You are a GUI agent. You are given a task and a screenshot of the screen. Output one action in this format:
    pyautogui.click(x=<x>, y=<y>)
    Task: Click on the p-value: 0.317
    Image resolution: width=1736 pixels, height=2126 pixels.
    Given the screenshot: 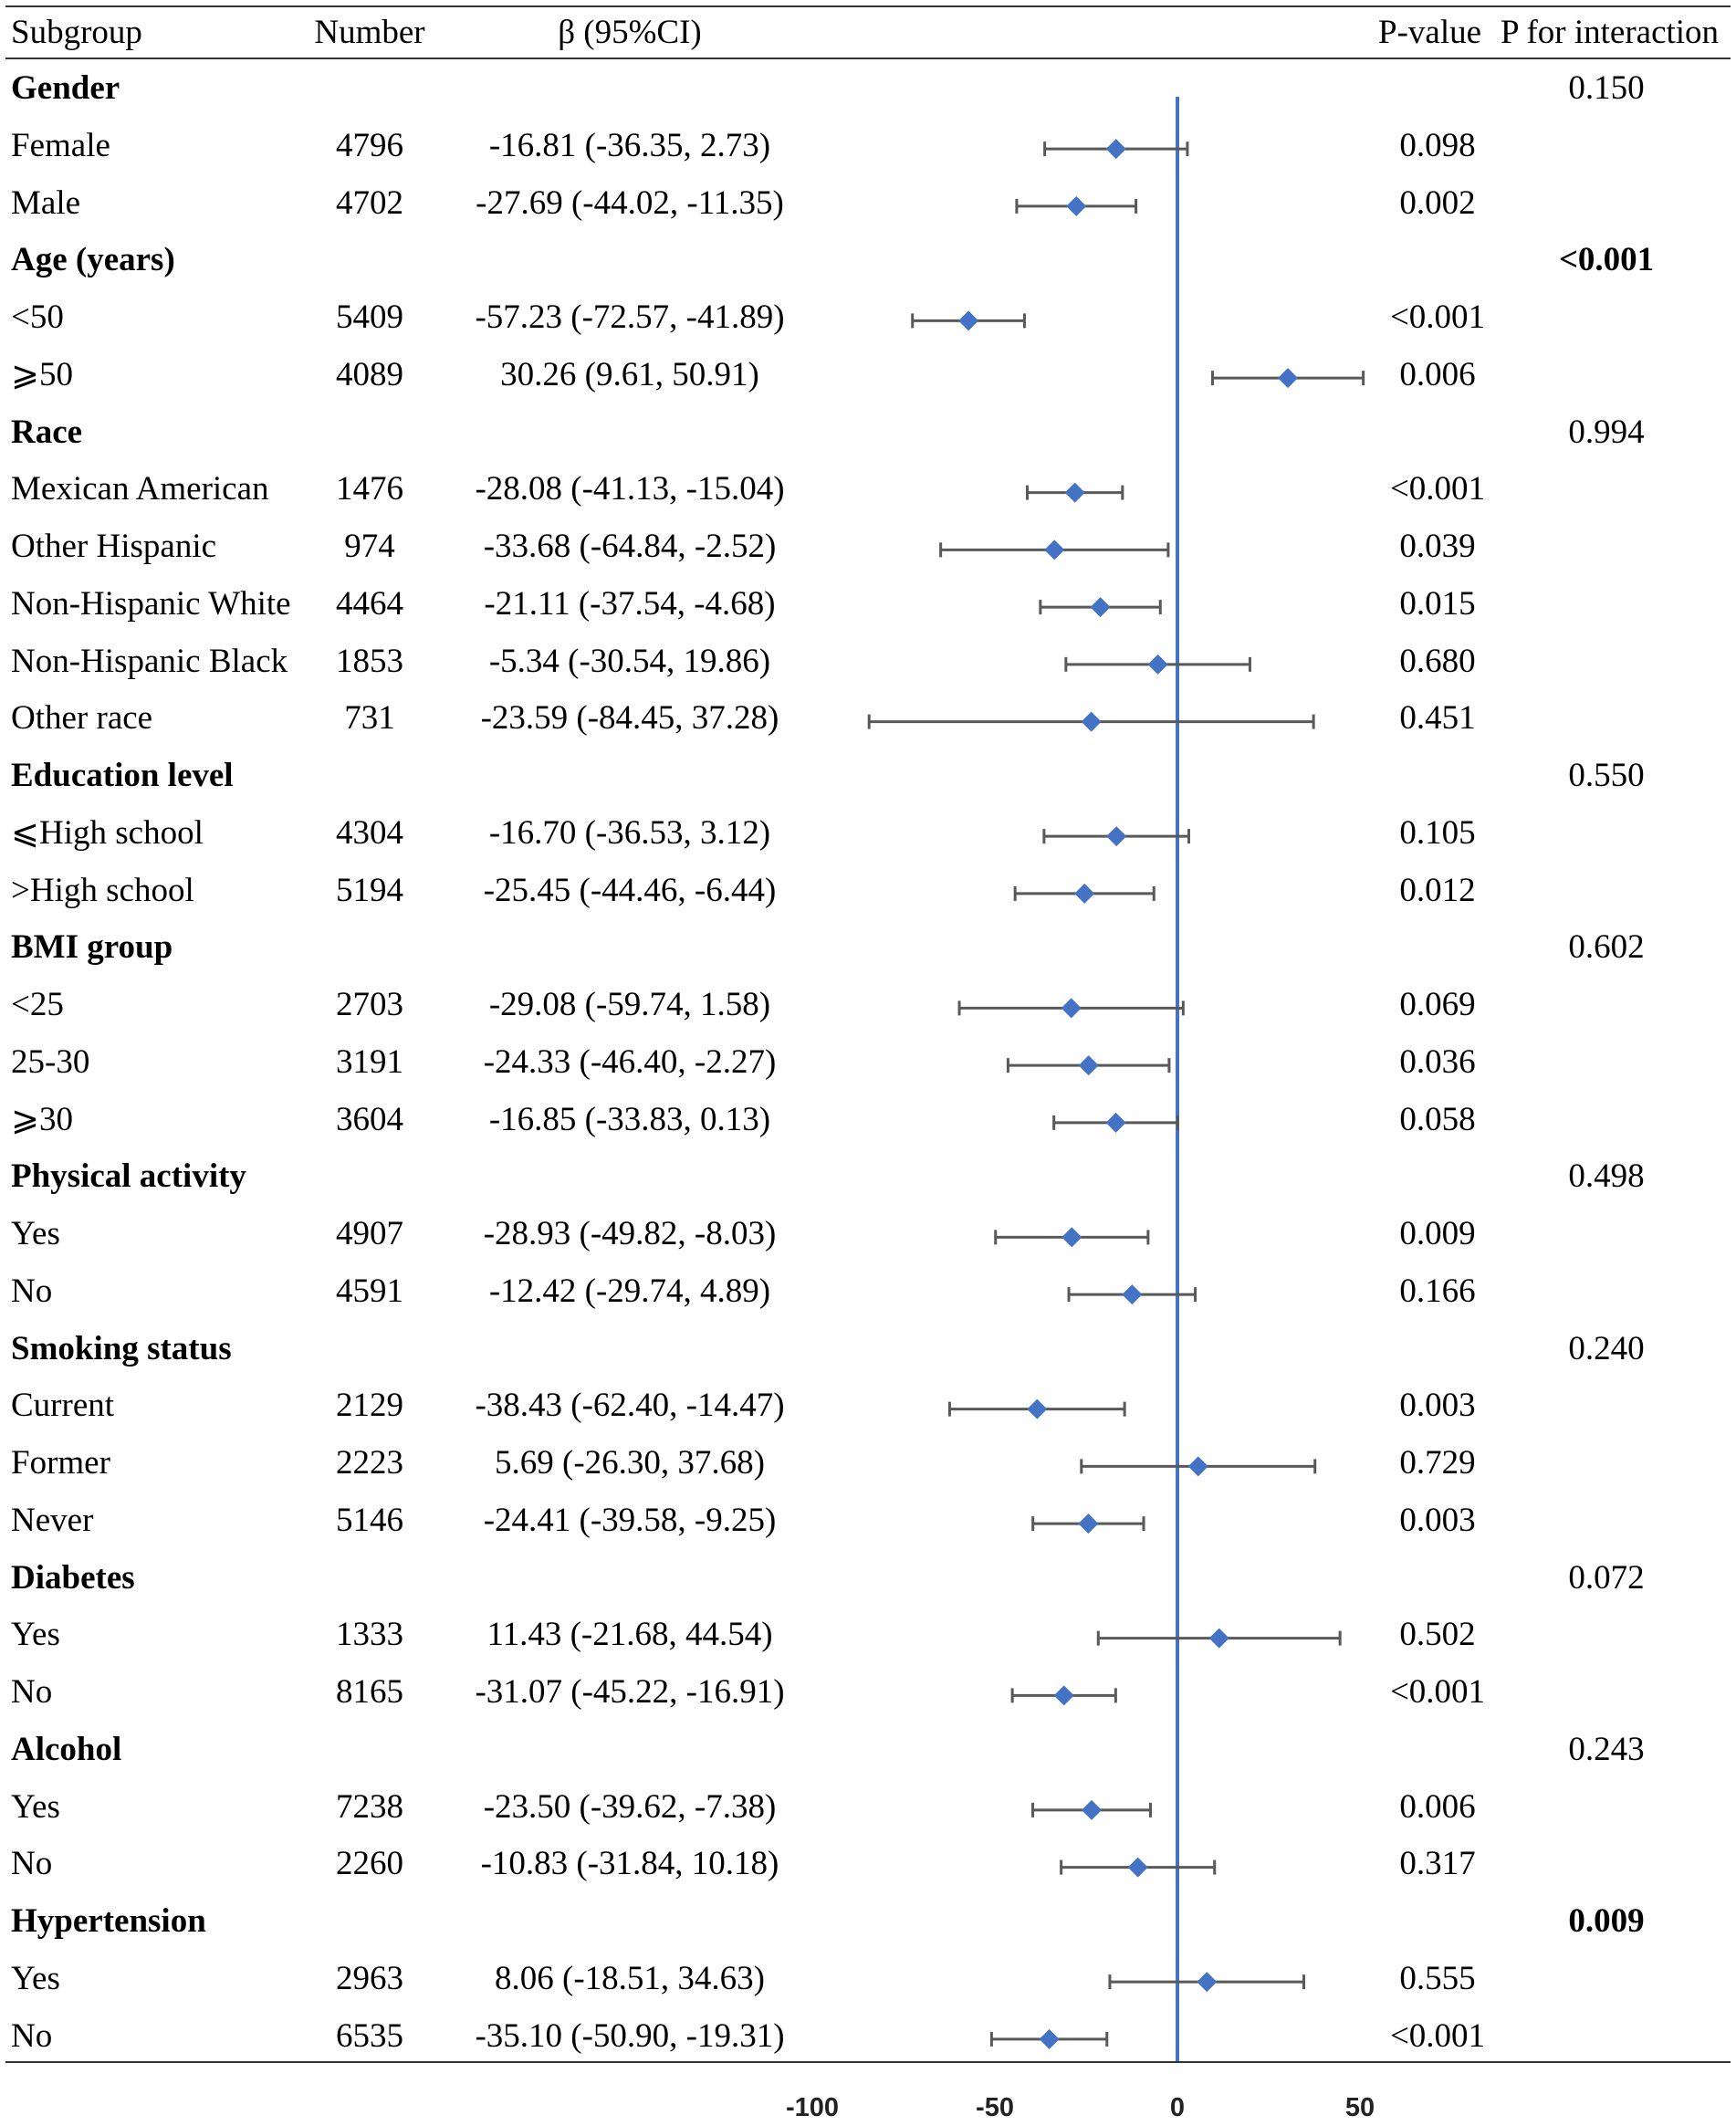 What is the action you would take?
    pyautogui.click(x=1437, y=1864)
    